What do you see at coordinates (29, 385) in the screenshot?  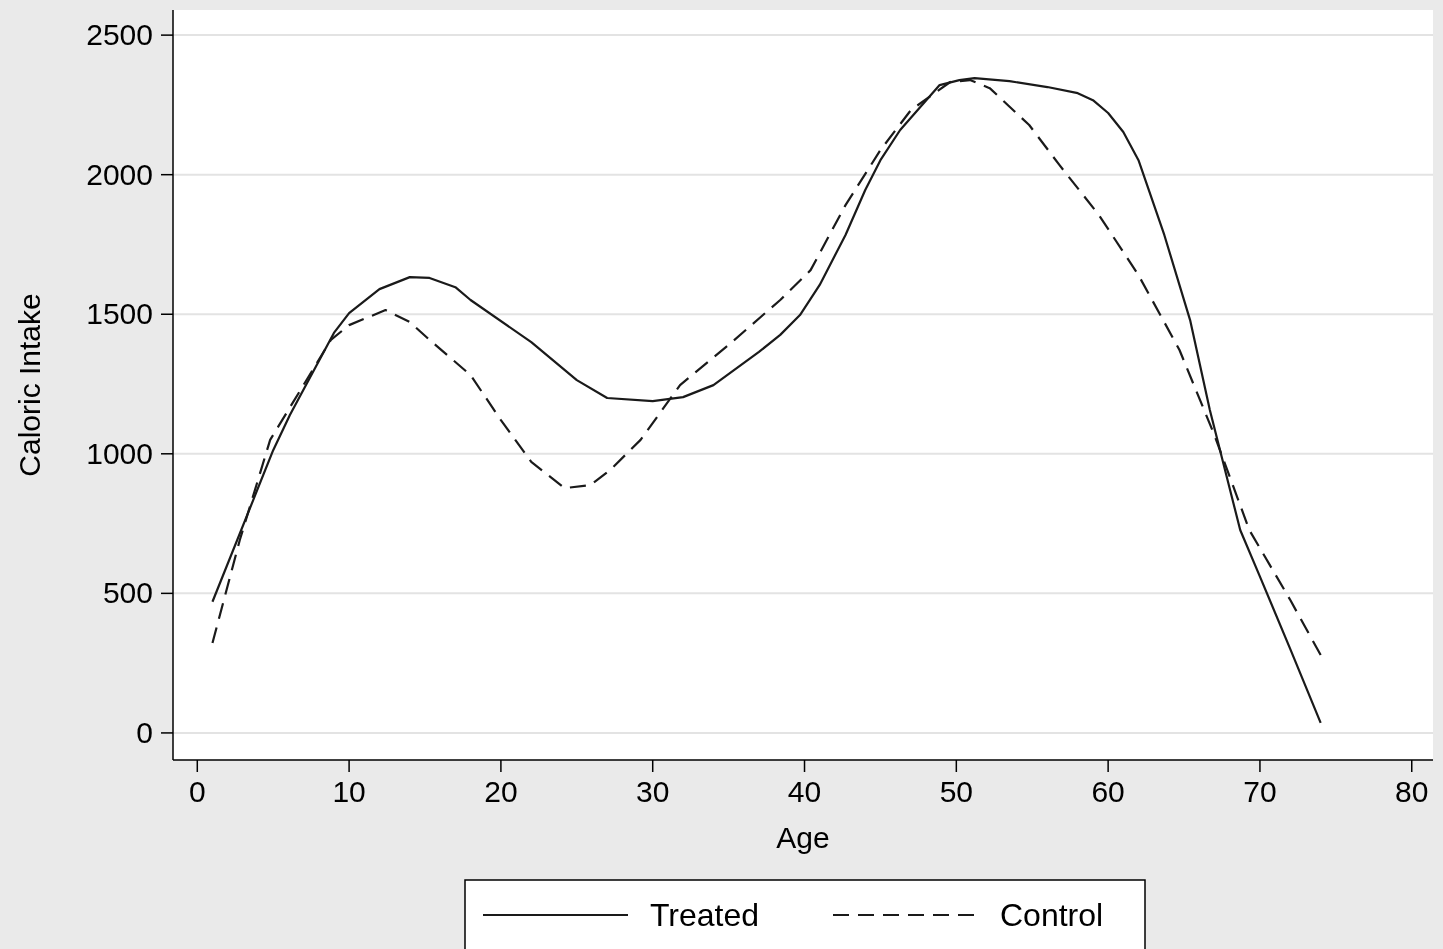 I see `y-axis-title: Caloric Intake` at bounding box center [29, 385].